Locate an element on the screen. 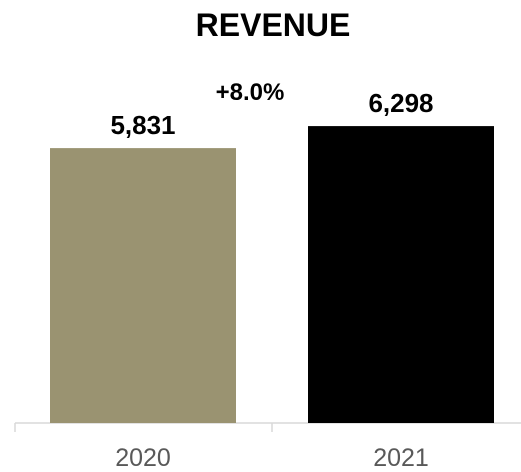 The image size is (521, 472). x-tick-label-2021: 2021 is located at coordinates (401, 458).